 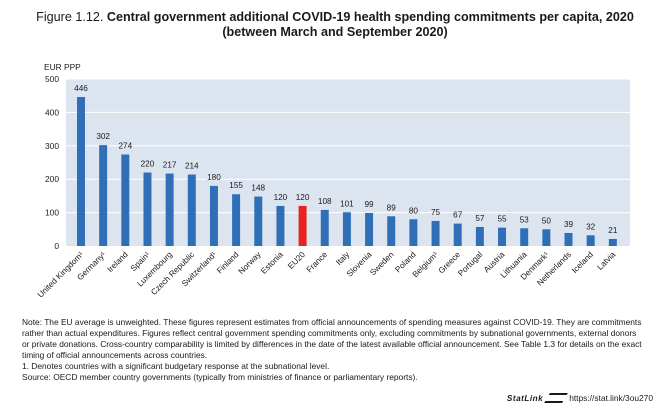 I want to click on y-tick-label: 300, so click(x=52, y=146).